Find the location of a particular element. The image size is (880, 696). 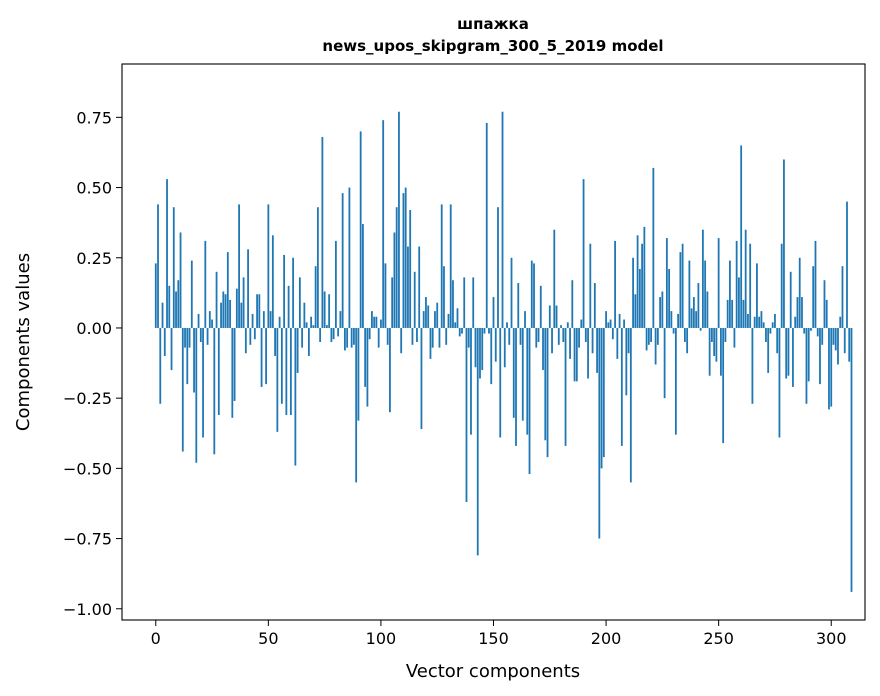

y-tick-label: 0.00 is located at coordinates (94, 328).